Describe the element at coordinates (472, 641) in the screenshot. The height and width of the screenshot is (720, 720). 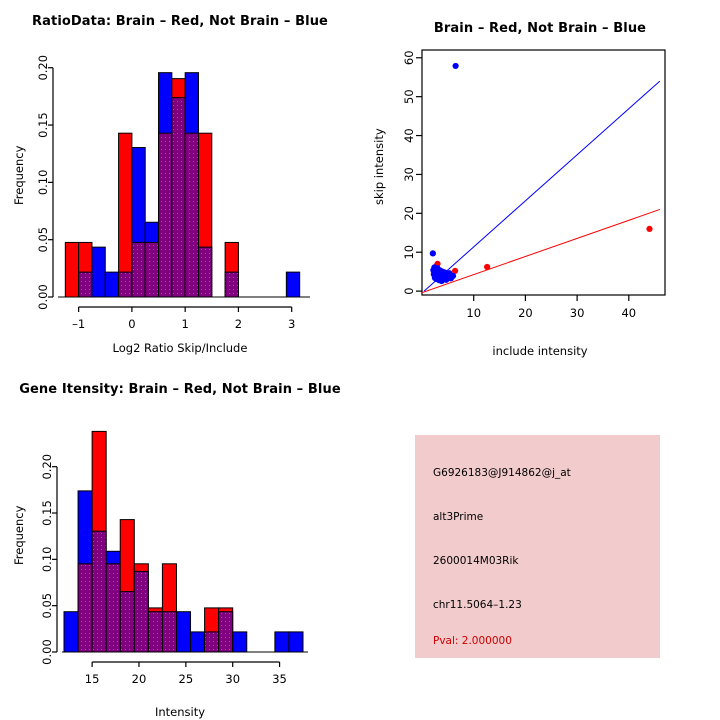
I see `info-line-5: Pval: 2.000000` at that location.